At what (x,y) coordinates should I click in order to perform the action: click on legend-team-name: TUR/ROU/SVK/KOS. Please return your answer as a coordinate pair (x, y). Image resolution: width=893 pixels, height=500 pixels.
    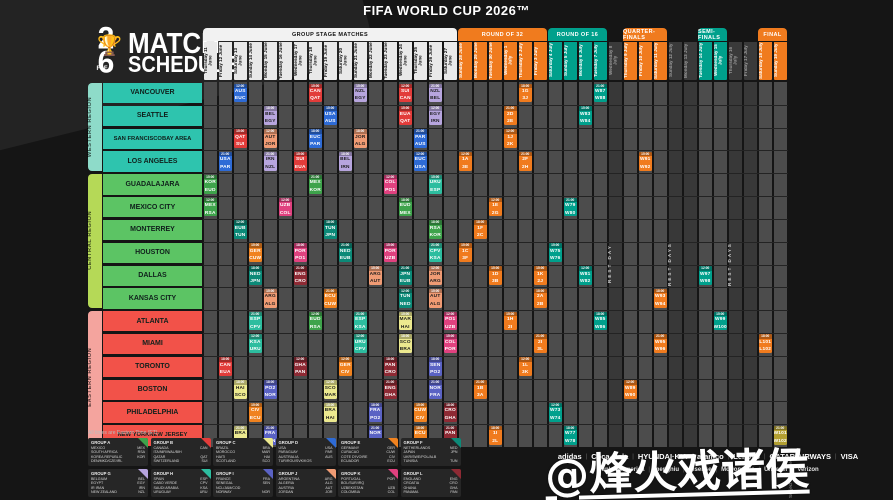
    Looking at the image, I should click on (295, 461).